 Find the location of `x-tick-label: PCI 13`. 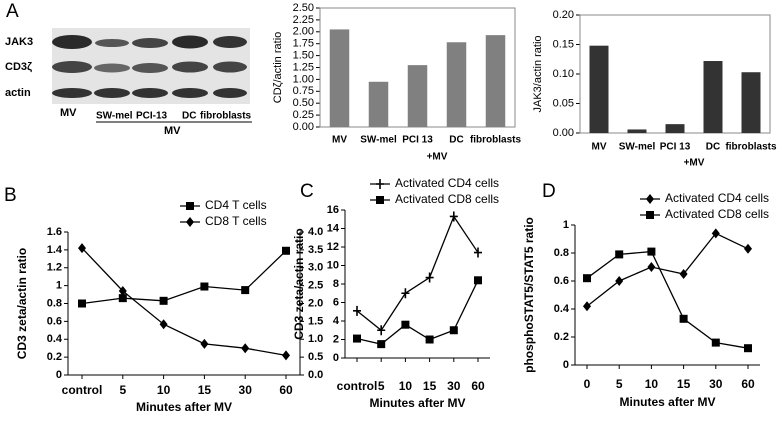

x-tick-label: PCI 13 is located at coordinates (675, 147).